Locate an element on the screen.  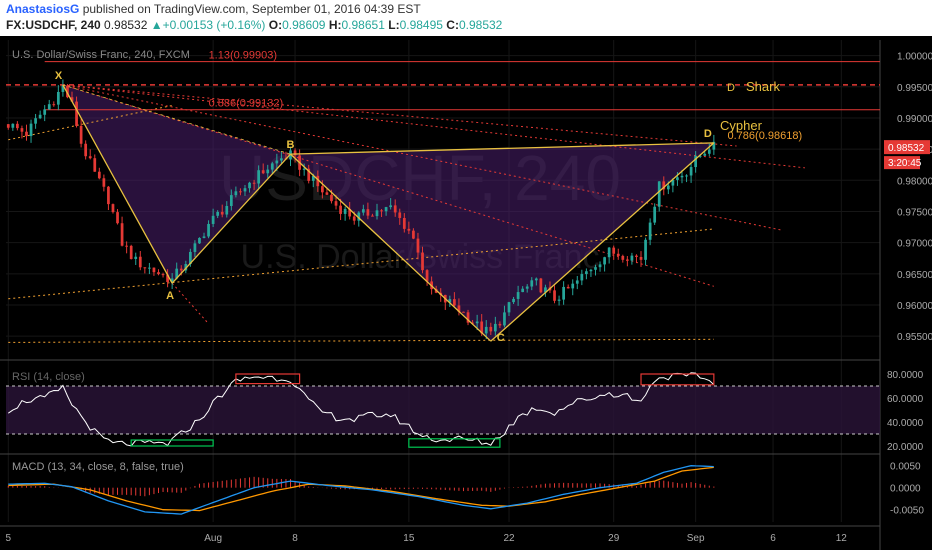
close-value: 0.98532 is located at coordinates (480, 25).